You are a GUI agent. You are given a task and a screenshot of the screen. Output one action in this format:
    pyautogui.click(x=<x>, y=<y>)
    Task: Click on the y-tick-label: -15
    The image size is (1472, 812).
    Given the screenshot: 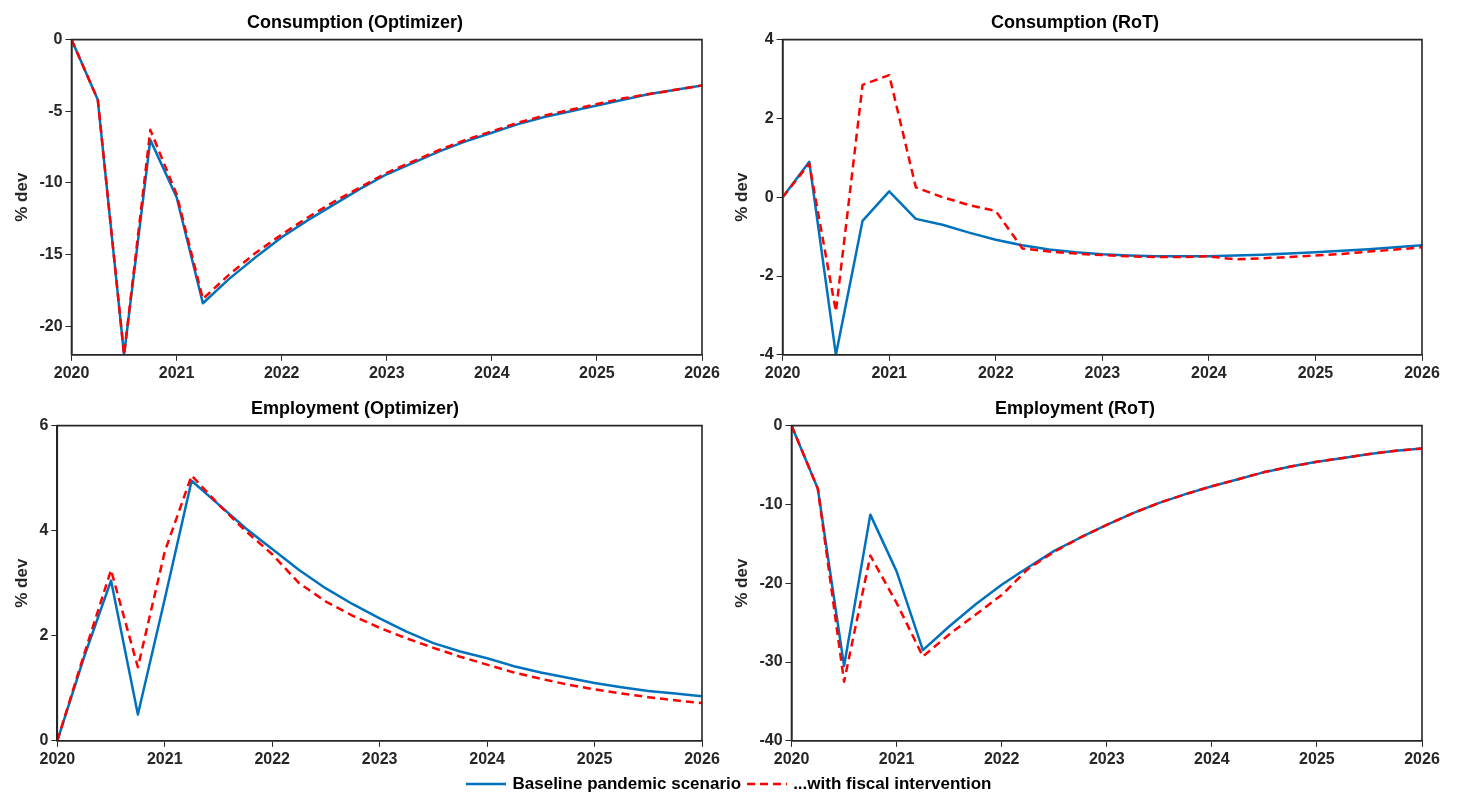 What is the action you would take?
    pyautogui.click(x=51, y=253)
    